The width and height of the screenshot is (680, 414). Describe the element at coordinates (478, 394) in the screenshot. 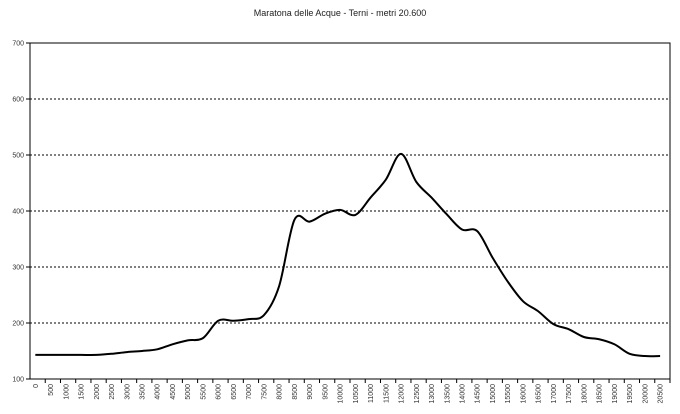

I see `x-tick-label: 14500` at that location.